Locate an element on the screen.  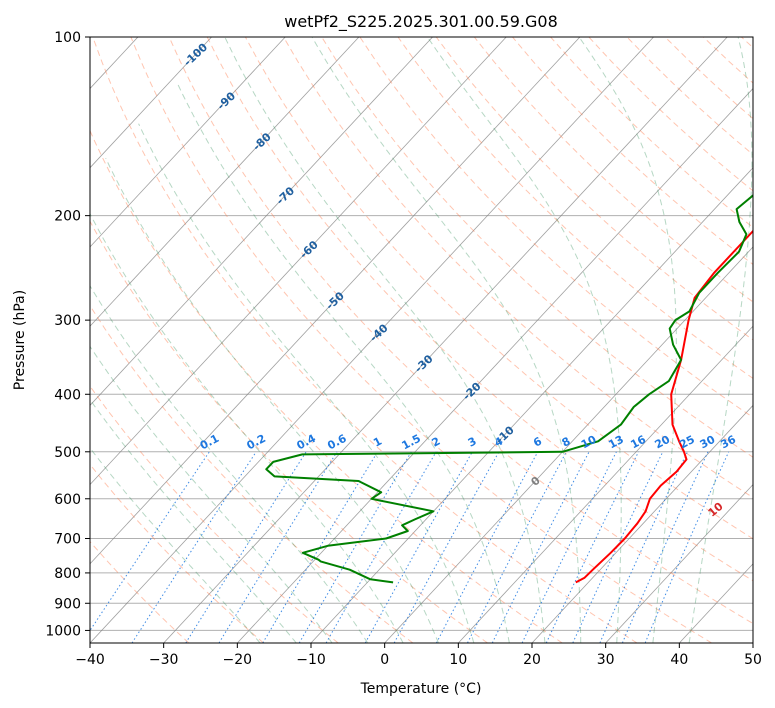
y-tick-label: 900 is located at coordinates (67, 604).